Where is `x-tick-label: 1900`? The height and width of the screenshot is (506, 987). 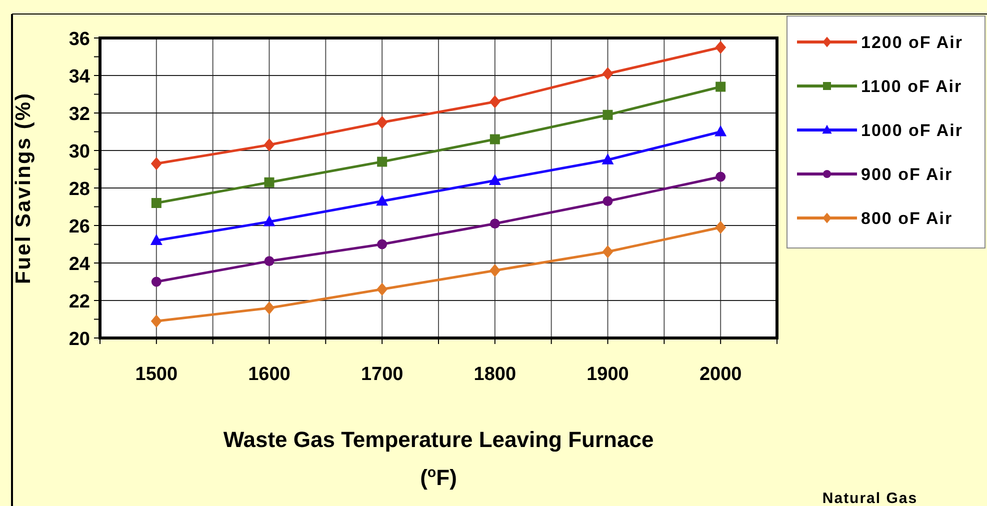 x-tick-label: 1900 is located at coordinates (607, 374).